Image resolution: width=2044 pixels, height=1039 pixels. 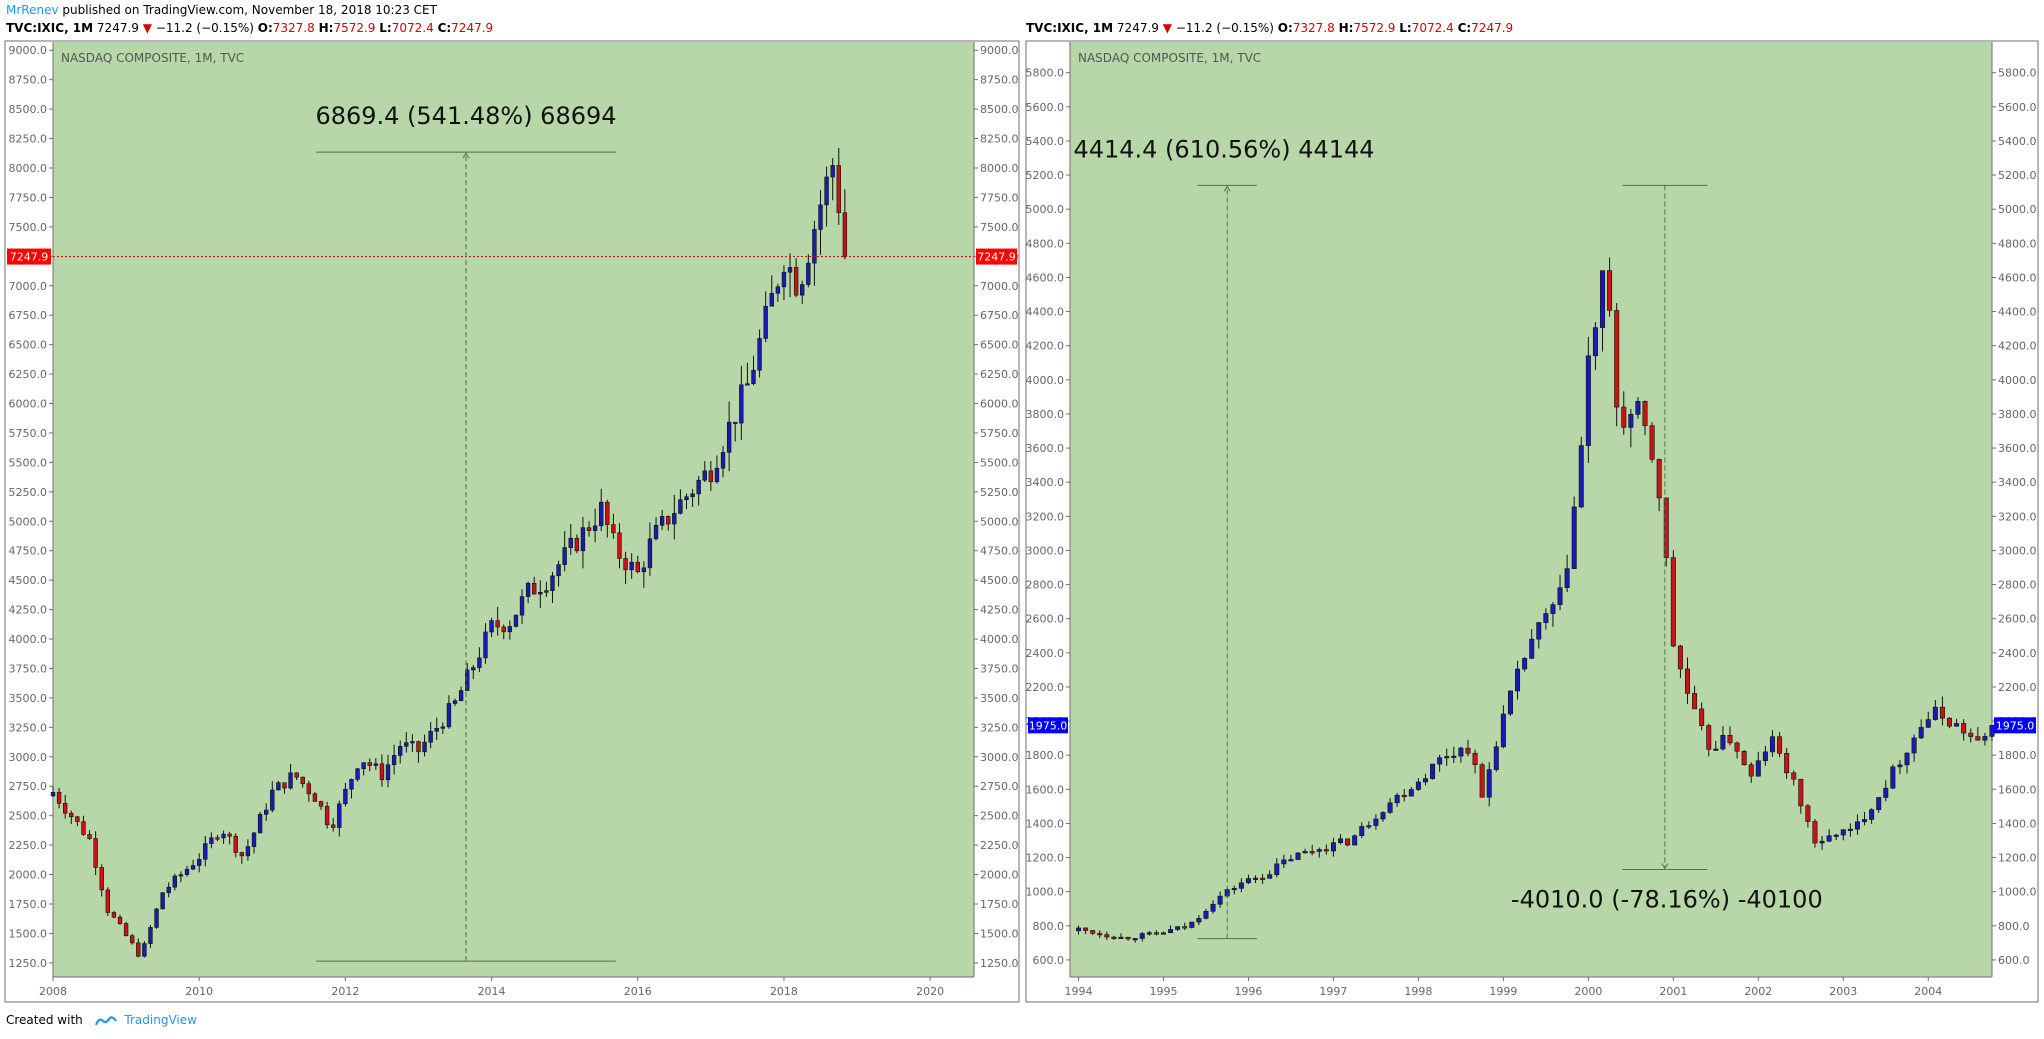 What do you see at coordinates (1673, 991) in the screenshot?
I see `x-tick-label: 2001` at bounding box center [1673, 991].